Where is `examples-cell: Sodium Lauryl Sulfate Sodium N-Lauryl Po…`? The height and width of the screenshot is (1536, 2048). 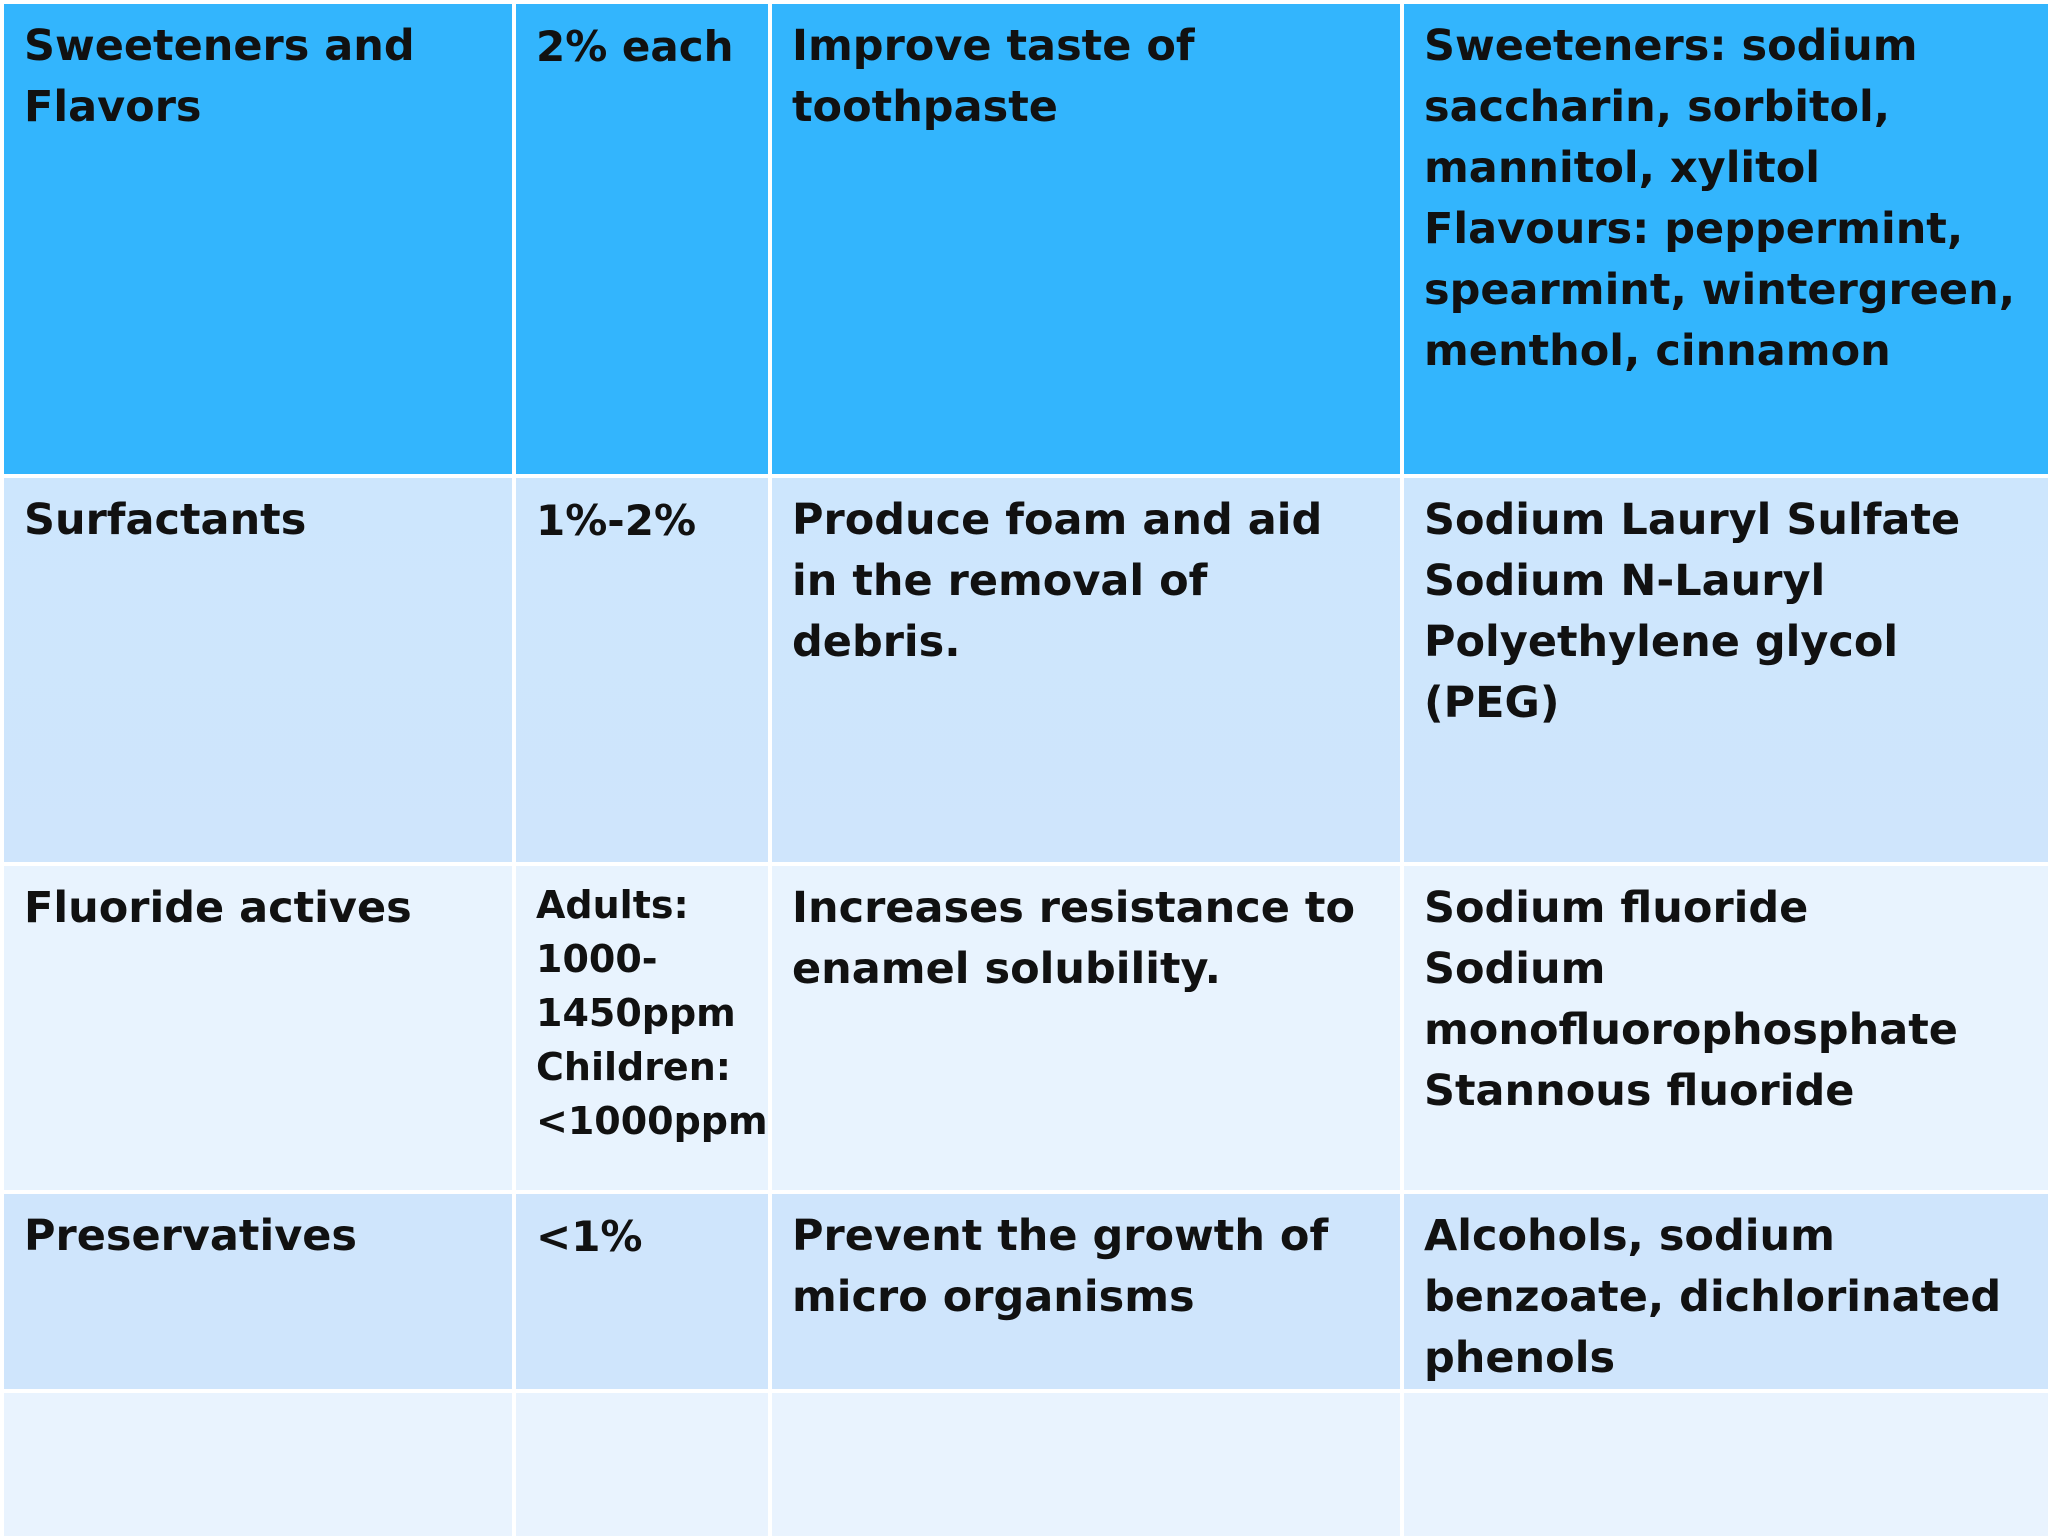
examples-cell: Sodium Lauryl Sulfate Sodium N-Lauryl Po… is located at coordinates (1724, 670).